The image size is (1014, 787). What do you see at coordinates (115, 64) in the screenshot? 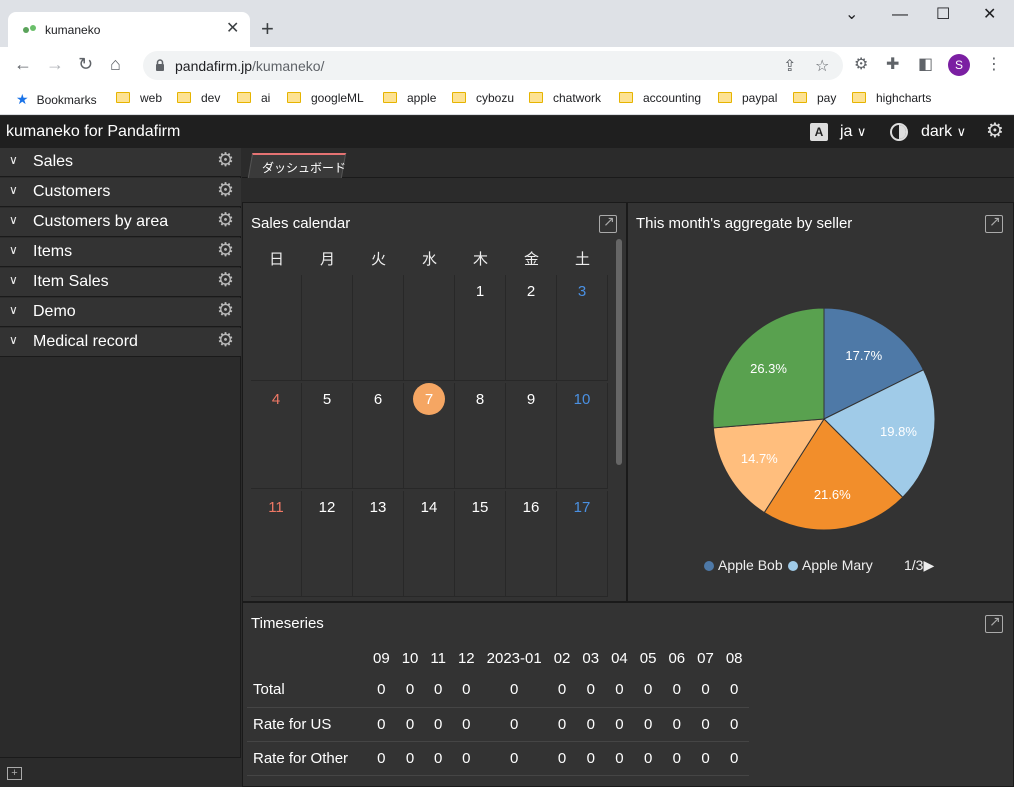
I see `home-icon: ⌂` at bounding box center [115, 64].